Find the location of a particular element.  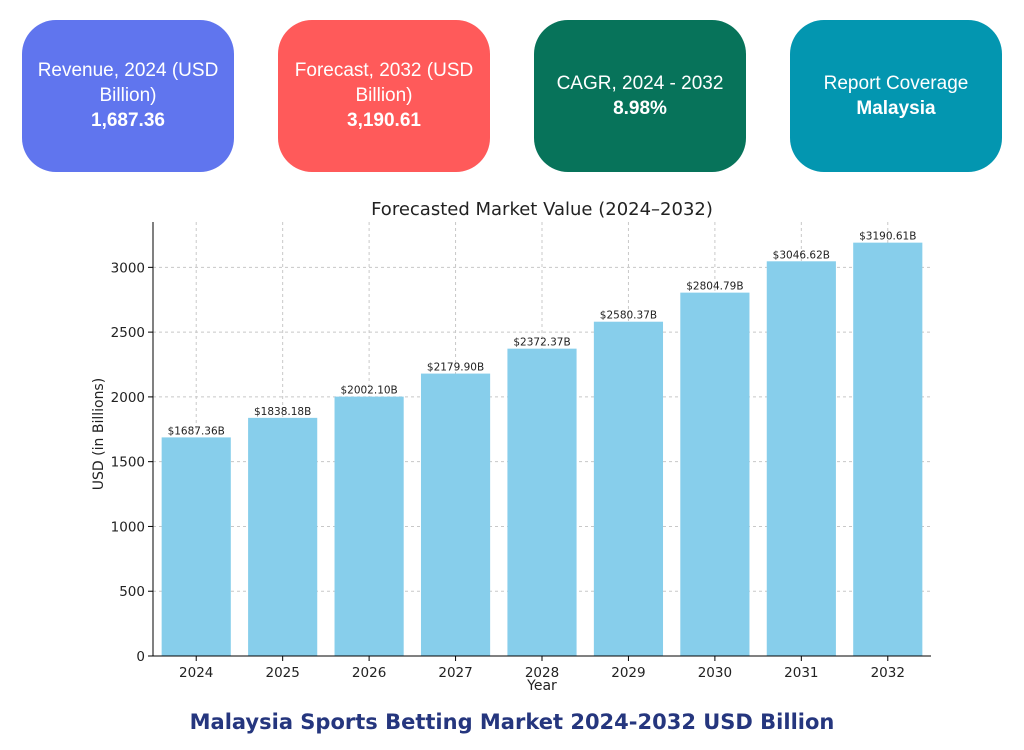

x-tick-label-2027: 2027 is located at coordinates (455, 673).